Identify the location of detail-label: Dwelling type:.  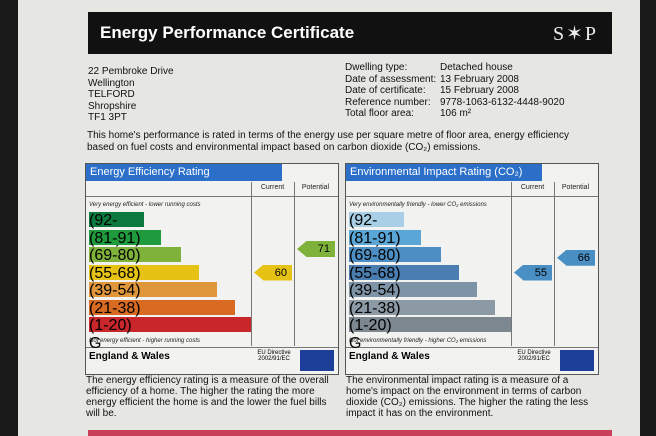
(376, 67).